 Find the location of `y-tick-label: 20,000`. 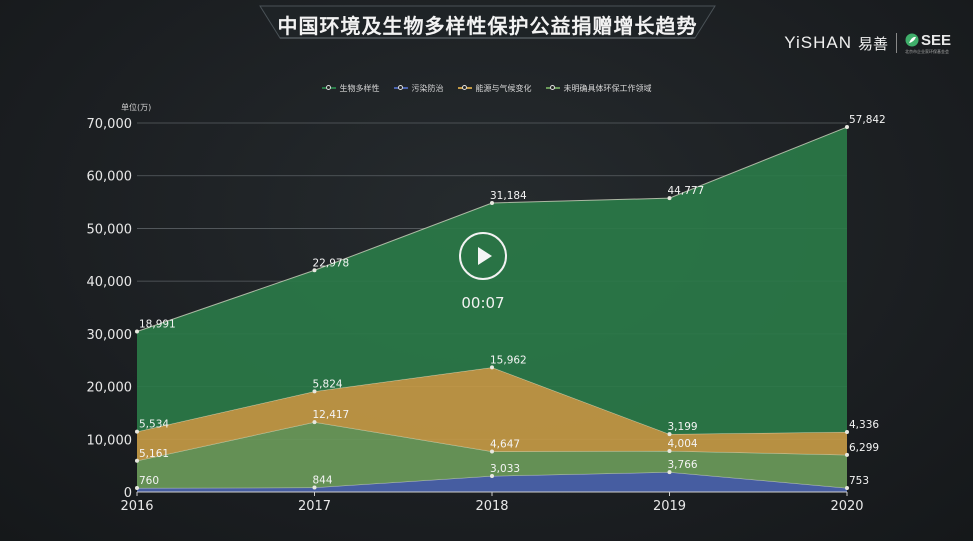

y-tick-label: 20,000 is located at coordinates (110, 388).